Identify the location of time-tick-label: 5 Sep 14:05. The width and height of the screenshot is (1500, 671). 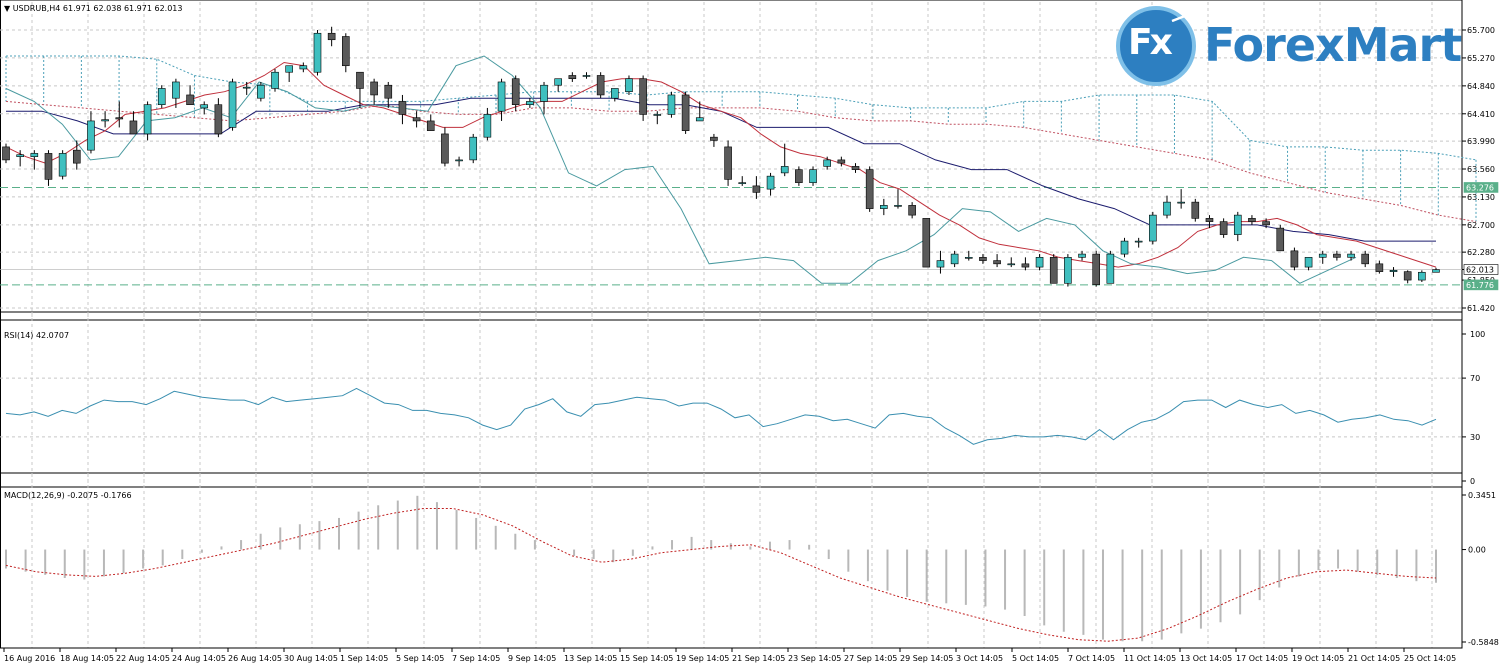
(420, 658).